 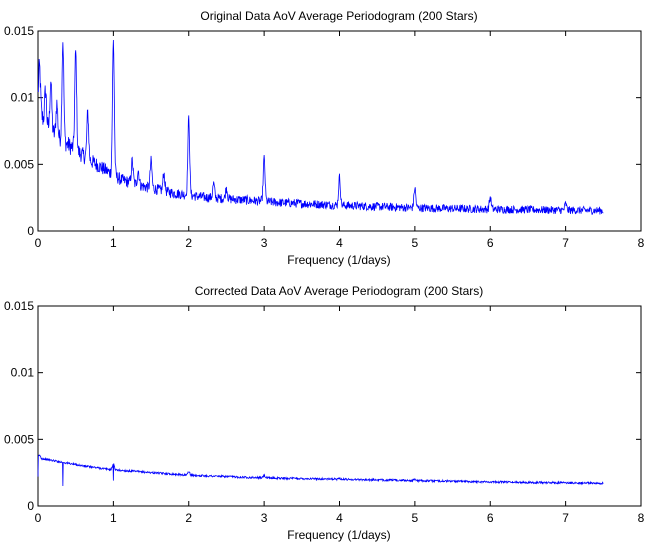 I want to click on series-line, so click(x=320, y=470).